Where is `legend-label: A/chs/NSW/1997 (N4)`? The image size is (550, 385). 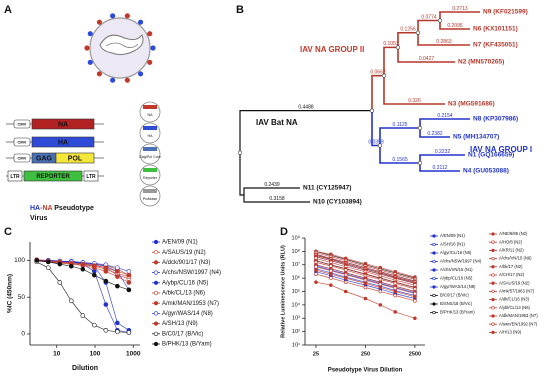 legend-label: A/chs/NSW/1997 (N4) is located at coordinates (461, 261).